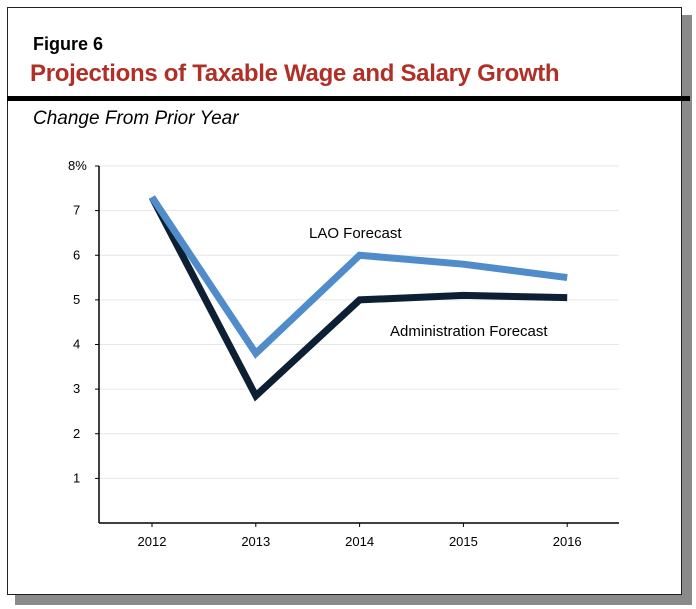  I want to click on figure-label: Figure 6, so click(68, 44).